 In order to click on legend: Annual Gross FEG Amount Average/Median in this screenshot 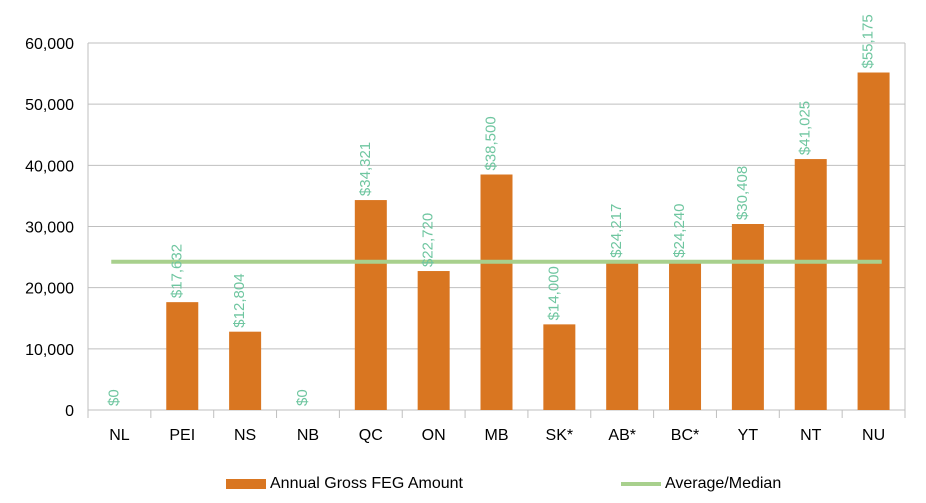, I will do `click(463, 484)`.